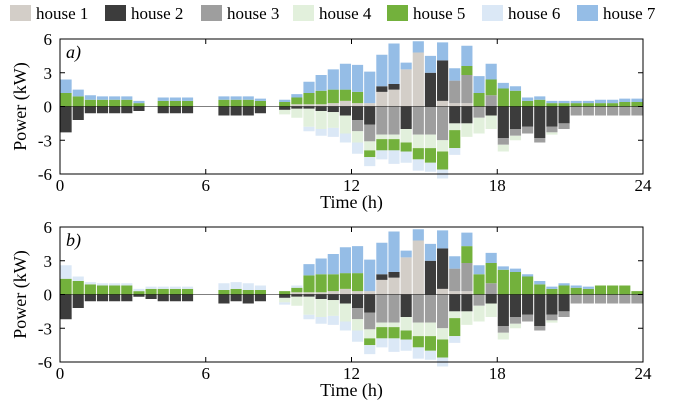 This screenshot has height=409, width=681. What do you see at coordinates (644, 185) in the screenshot?
I see `x-tick-label: 24` at bounding box center [644, 185].